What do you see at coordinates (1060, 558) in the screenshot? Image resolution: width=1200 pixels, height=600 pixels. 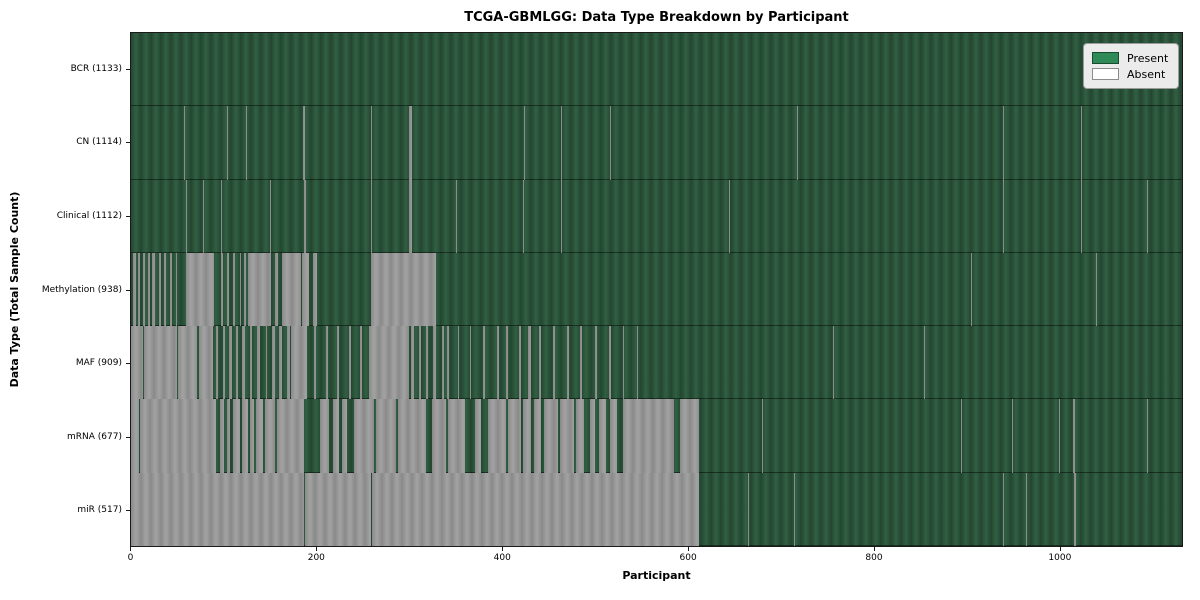 I see `x-tick-label-1000: 1000` at bounding box center [1060, 558].